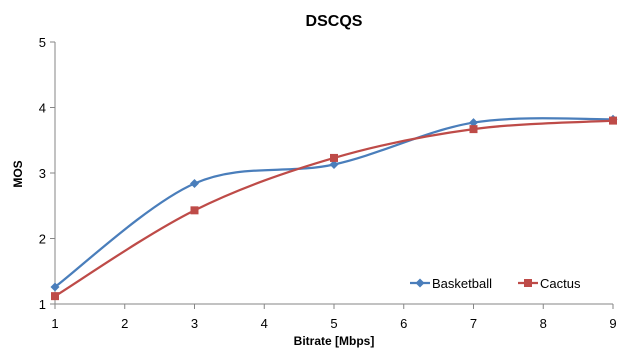 The width and height of the screenshot is (624, 352). Describe the element at coordinates (264, 323) in the screenshot. I see `x-tick-label: 4` at that location.